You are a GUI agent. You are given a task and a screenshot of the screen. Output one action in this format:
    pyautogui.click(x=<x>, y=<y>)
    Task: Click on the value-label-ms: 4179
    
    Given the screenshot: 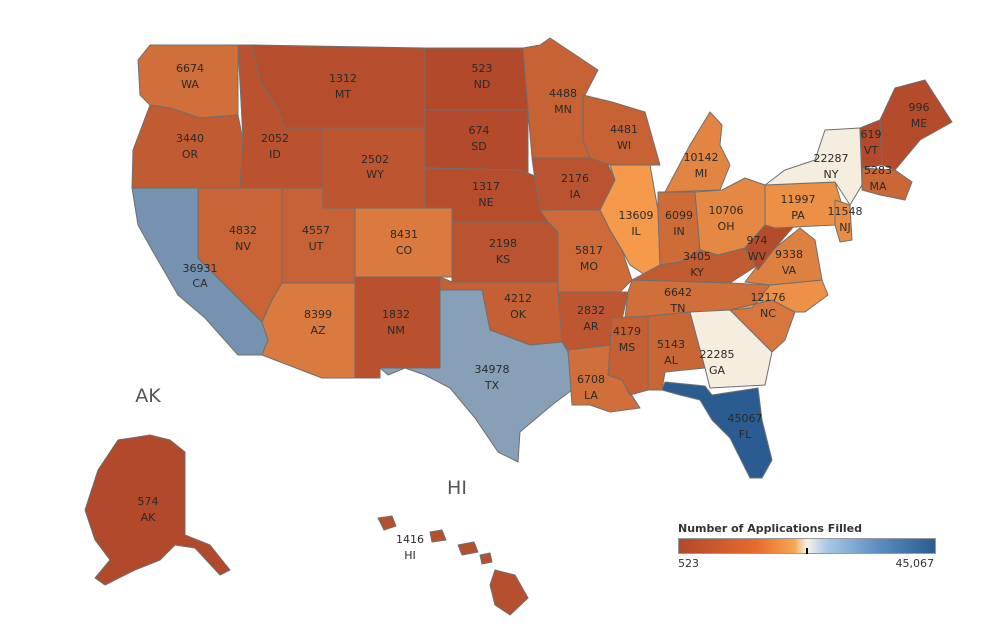 What is the action you would take?
    pyautogui.click(x=627, y=331)
    